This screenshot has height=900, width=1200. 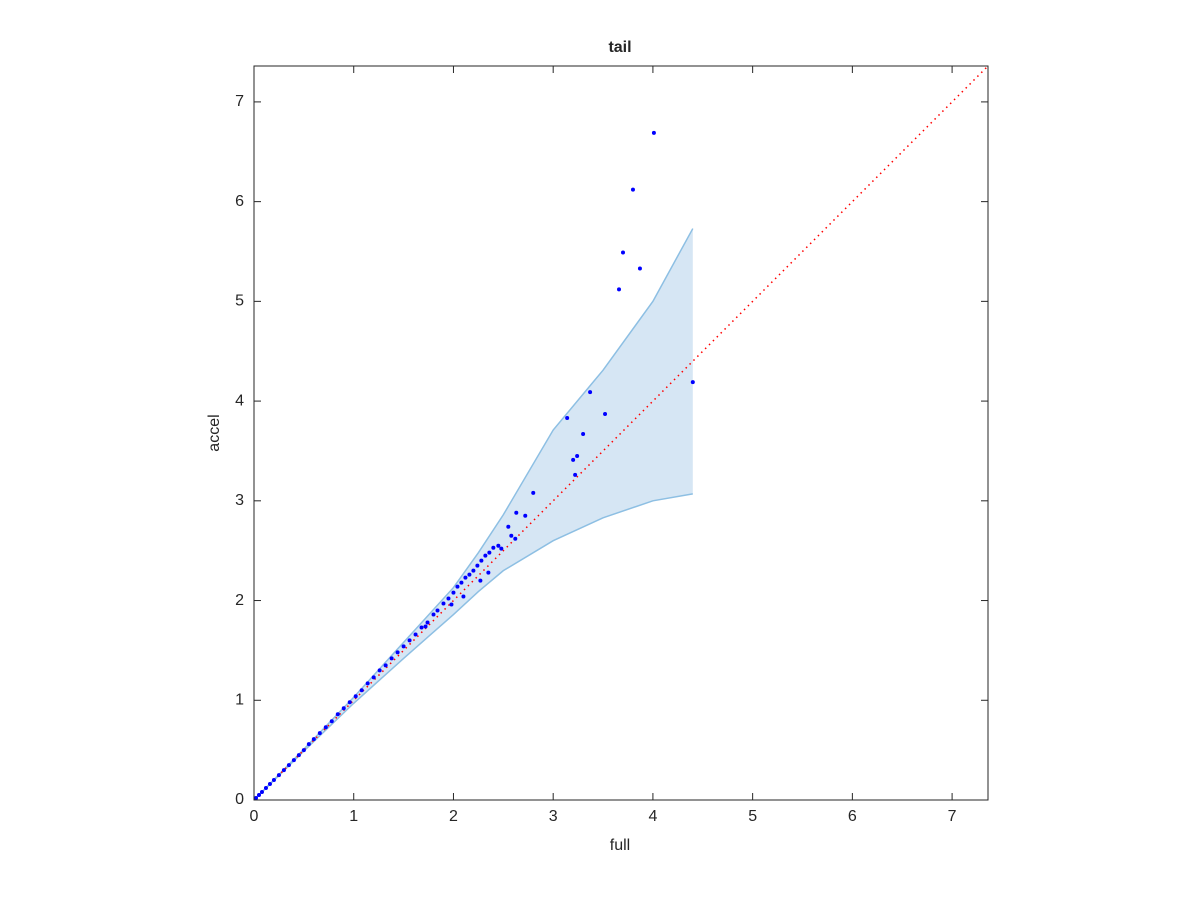 I want to click on x-tick-label: 5, so click(x=752, y=816).